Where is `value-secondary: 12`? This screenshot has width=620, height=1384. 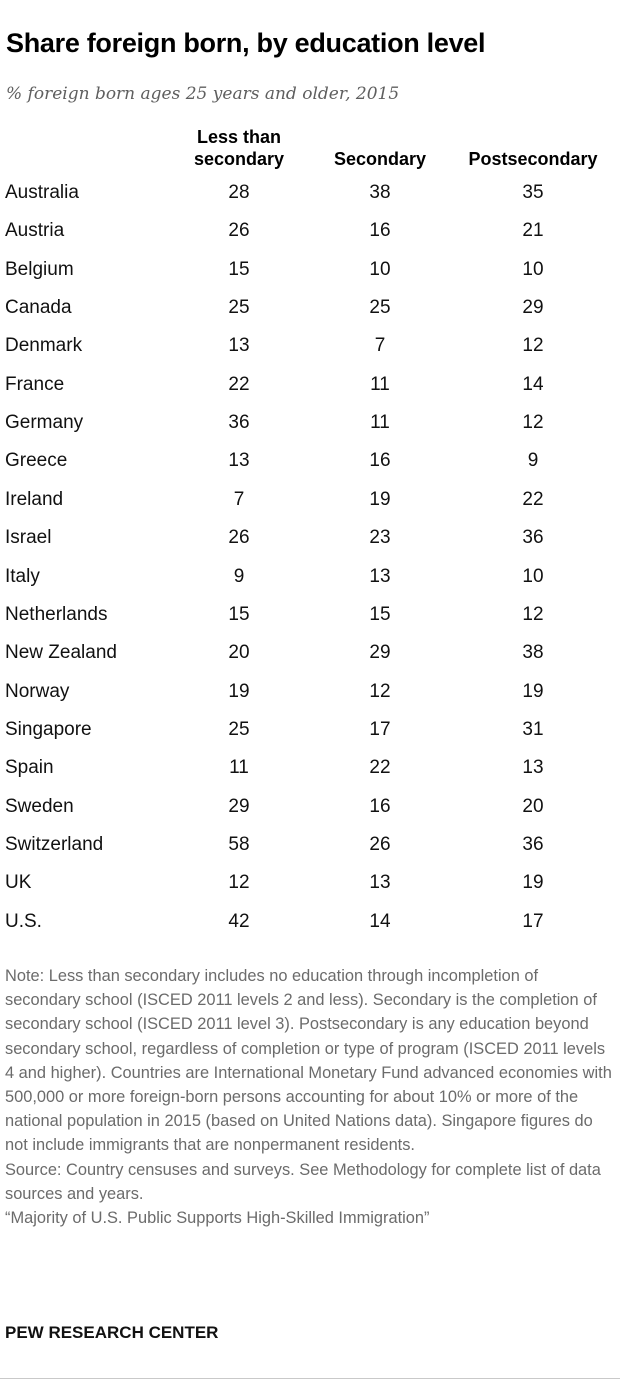 value-secondary: 12 is located at coordinates (380, 691).